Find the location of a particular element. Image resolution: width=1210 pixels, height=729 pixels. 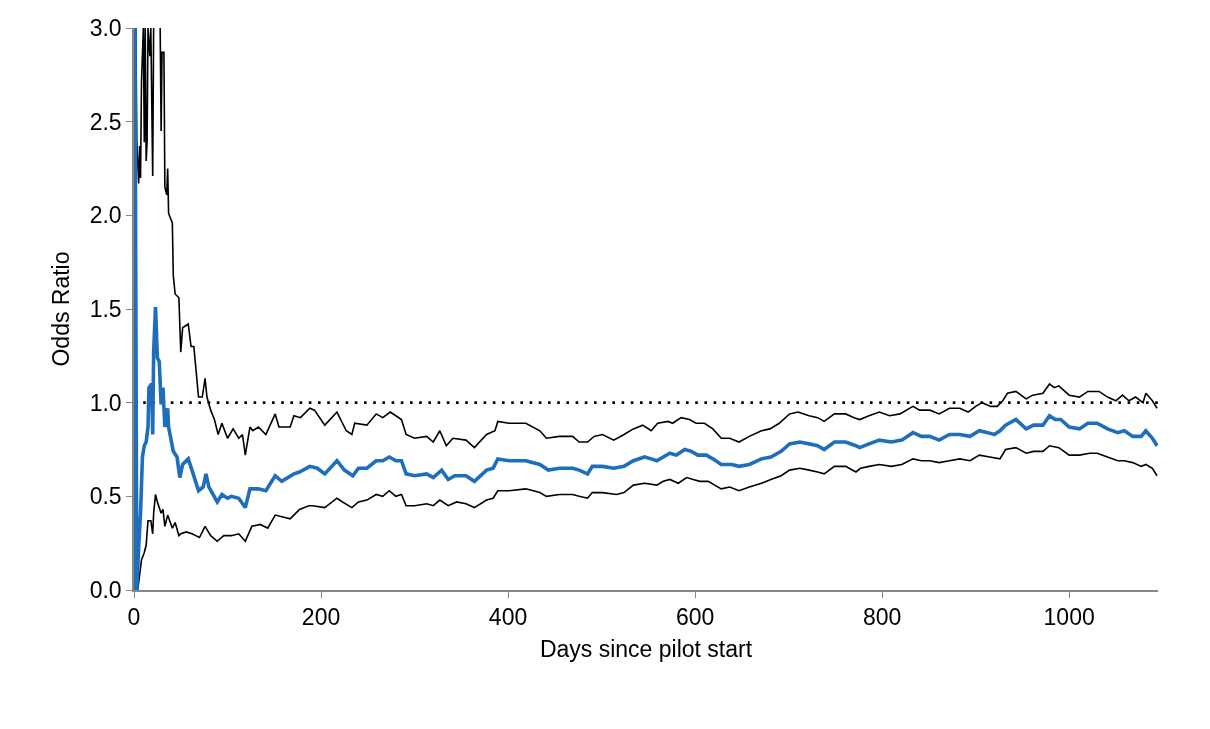

x-tick-label: 0 is located at coordinates (134, 617).